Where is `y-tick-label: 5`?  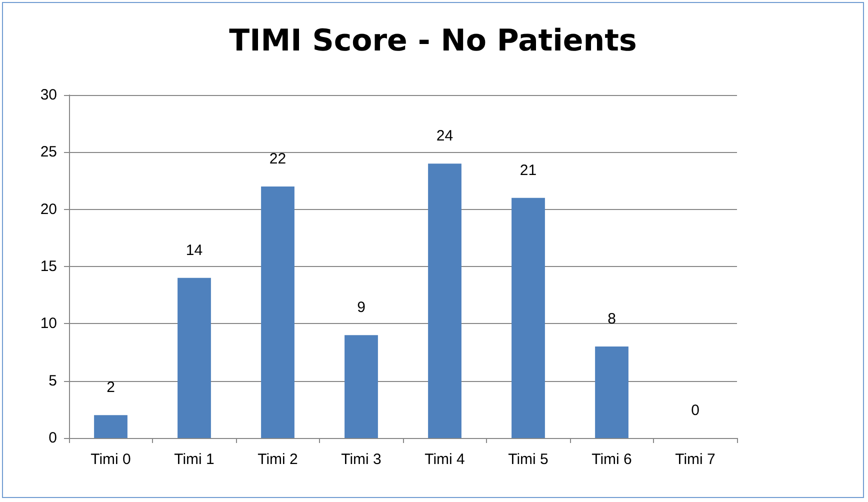 y-tick-label: 5 is located at coordinates (52, 381).